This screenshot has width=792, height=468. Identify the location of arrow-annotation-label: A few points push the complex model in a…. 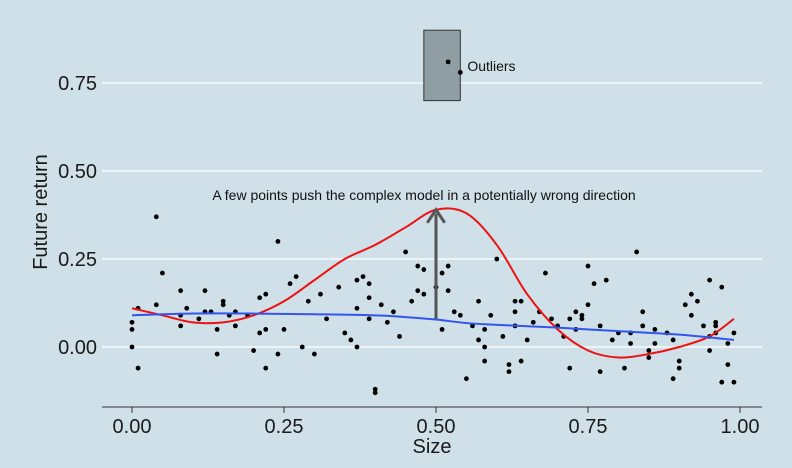
(423, 195).